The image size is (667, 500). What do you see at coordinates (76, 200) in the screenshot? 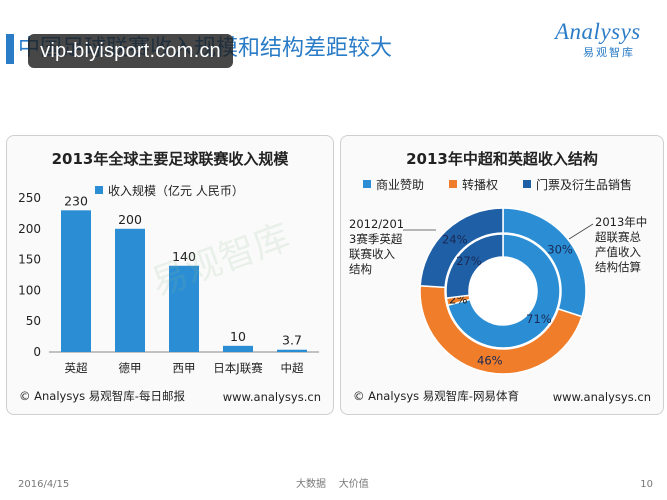
I see `bar-value-label: 230` at bounding box center [76, 200].